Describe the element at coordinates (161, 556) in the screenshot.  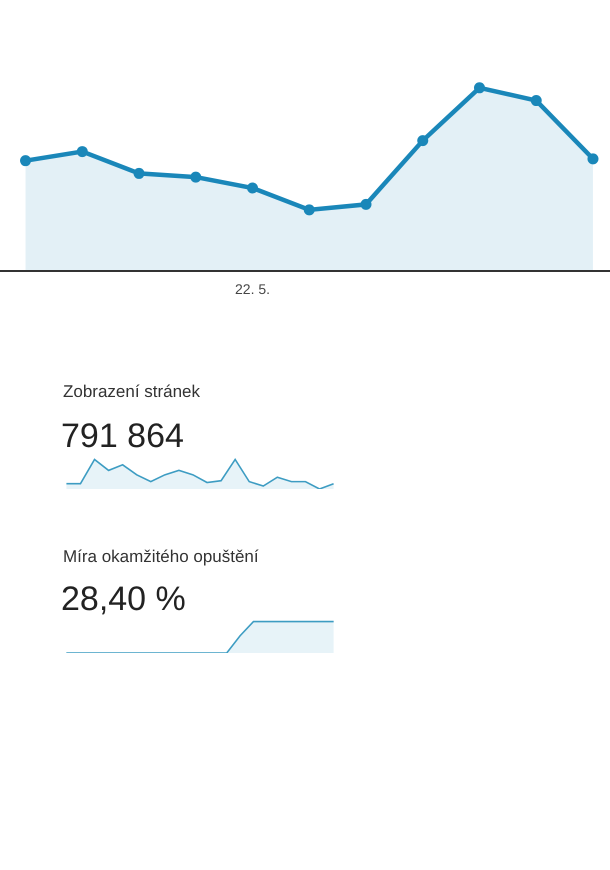
I see `chart-title: Míra okamžitého opuštění` at that location.